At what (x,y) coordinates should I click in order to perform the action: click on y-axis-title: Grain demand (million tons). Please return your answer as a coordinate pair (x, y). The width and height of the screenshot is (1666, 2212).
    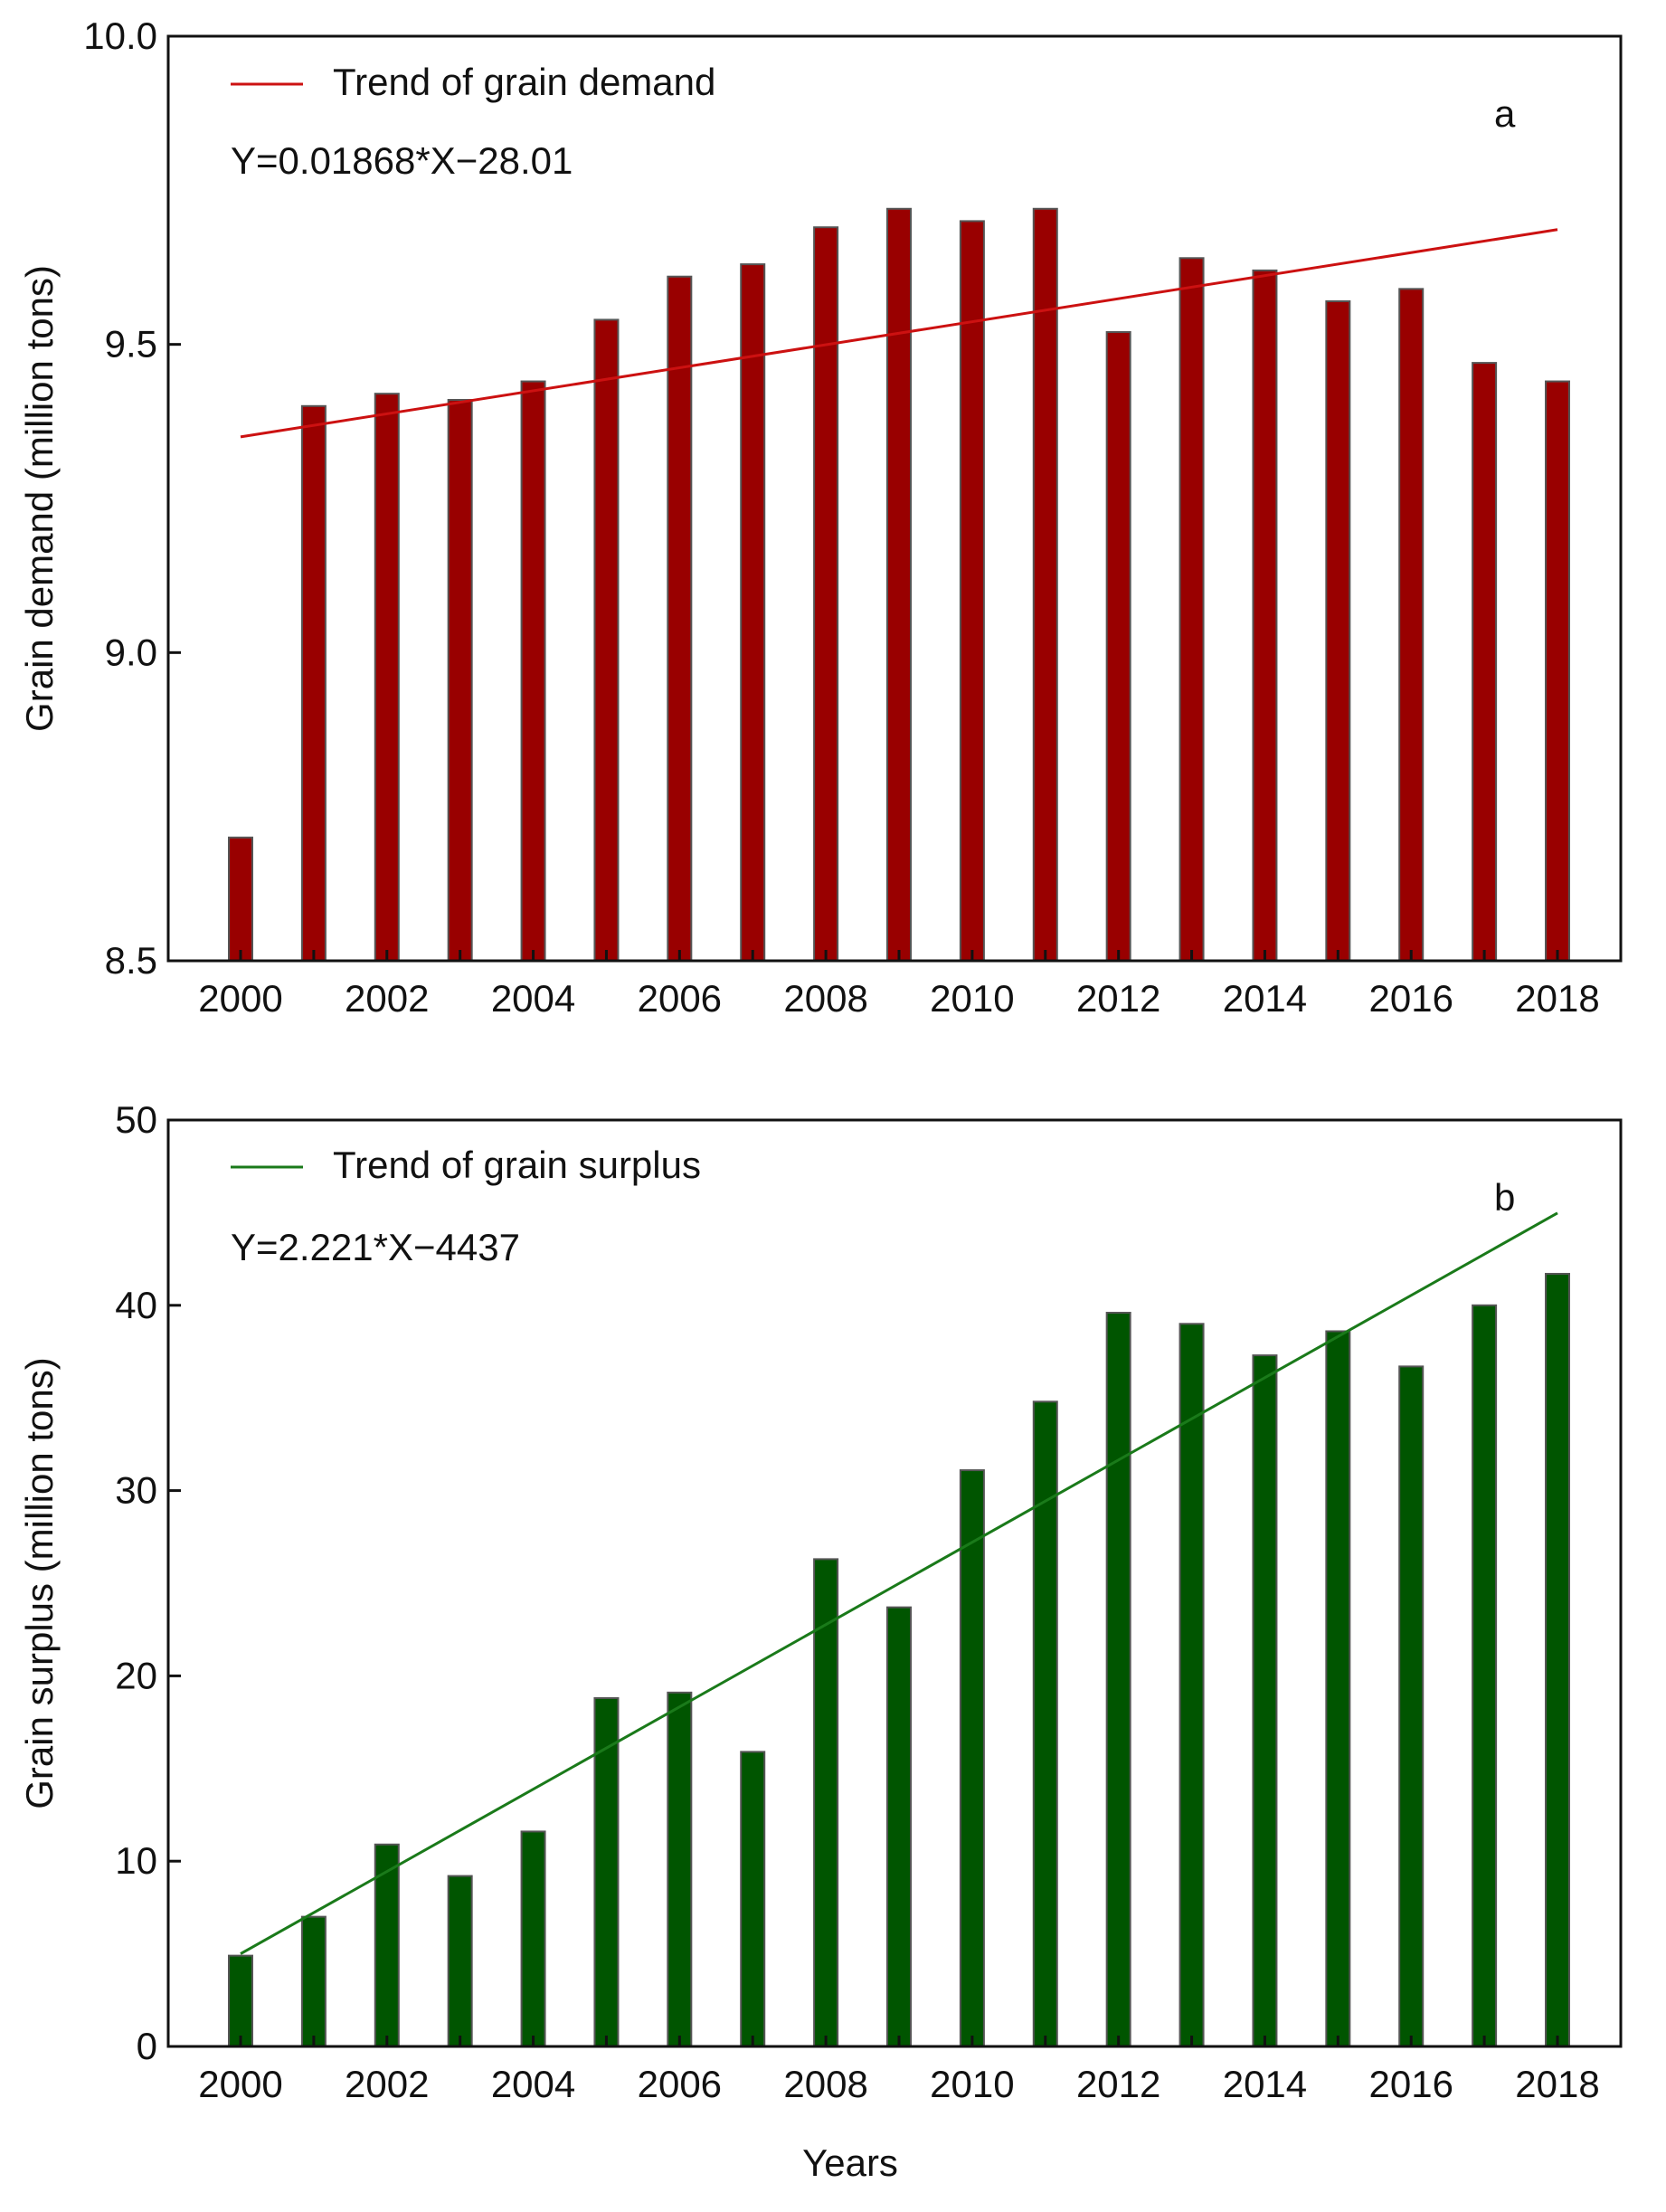
    Looking at the image, I should click on (39, 498).